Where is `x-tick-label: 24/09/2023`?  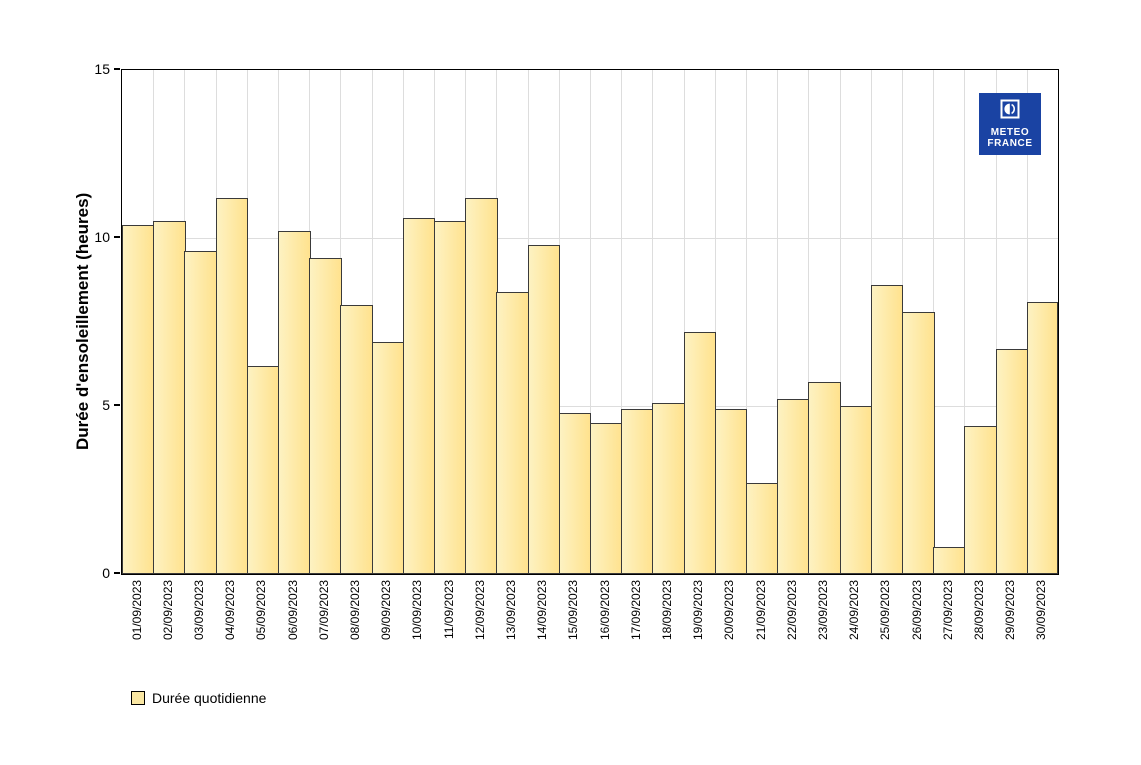 x-tick-label: 24/09/2023 is located at coordinates (854, 610).